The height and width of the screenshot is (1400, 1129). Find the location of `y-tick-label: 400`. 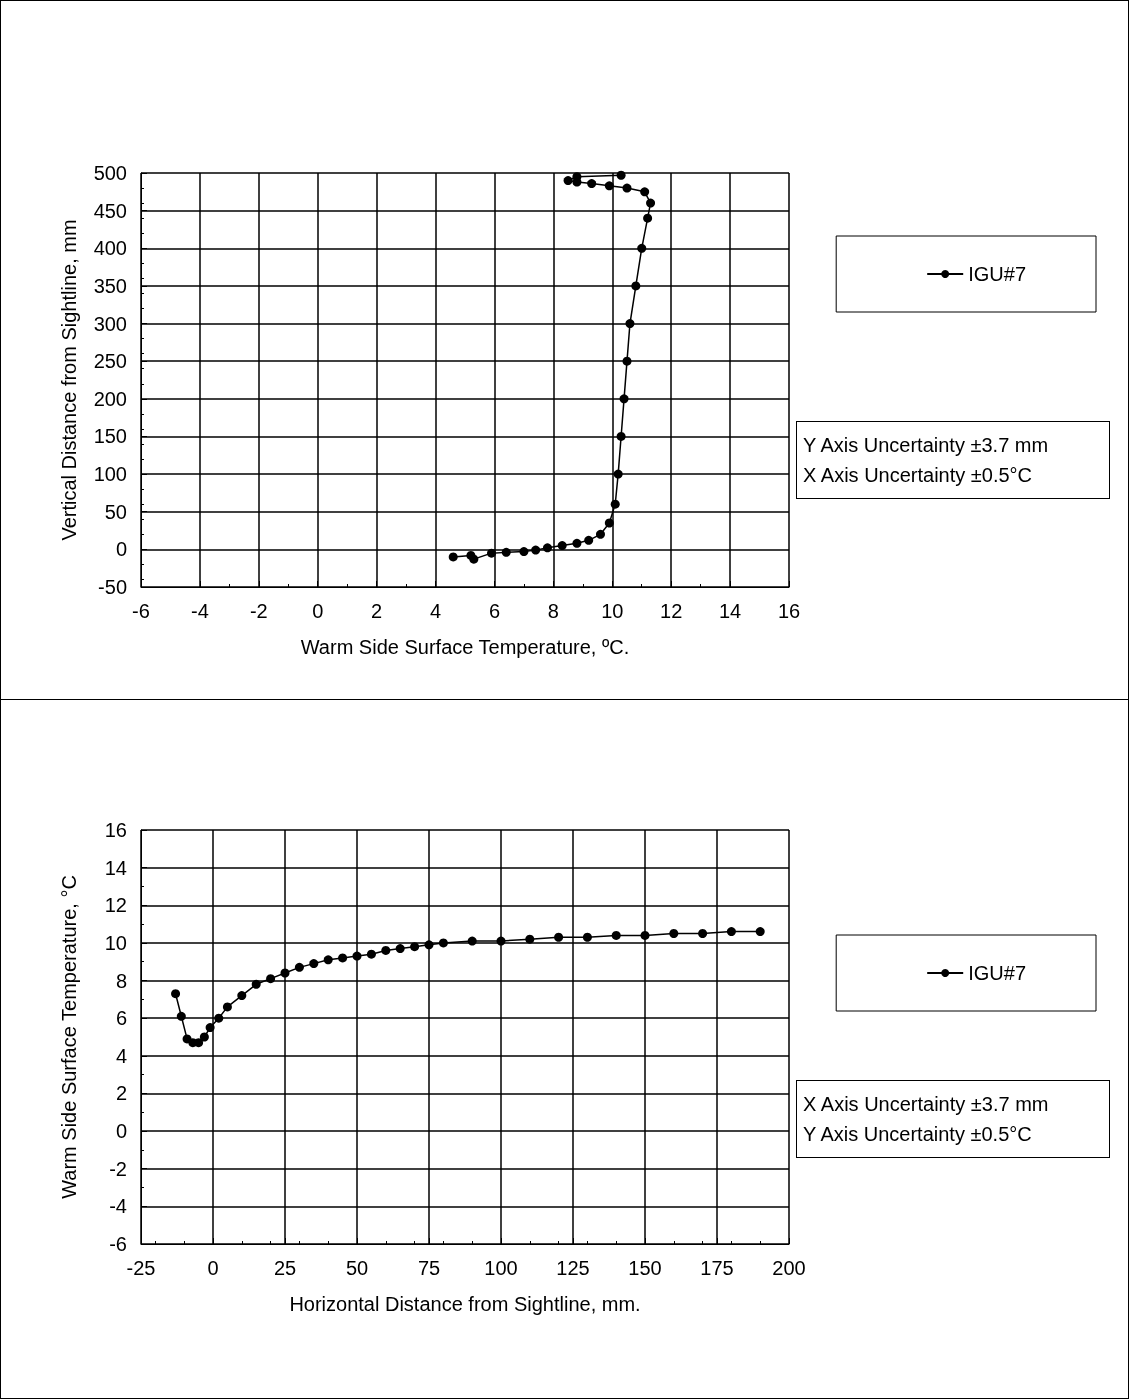

y-tick-label: 400 is located at coordinates (110, 248).